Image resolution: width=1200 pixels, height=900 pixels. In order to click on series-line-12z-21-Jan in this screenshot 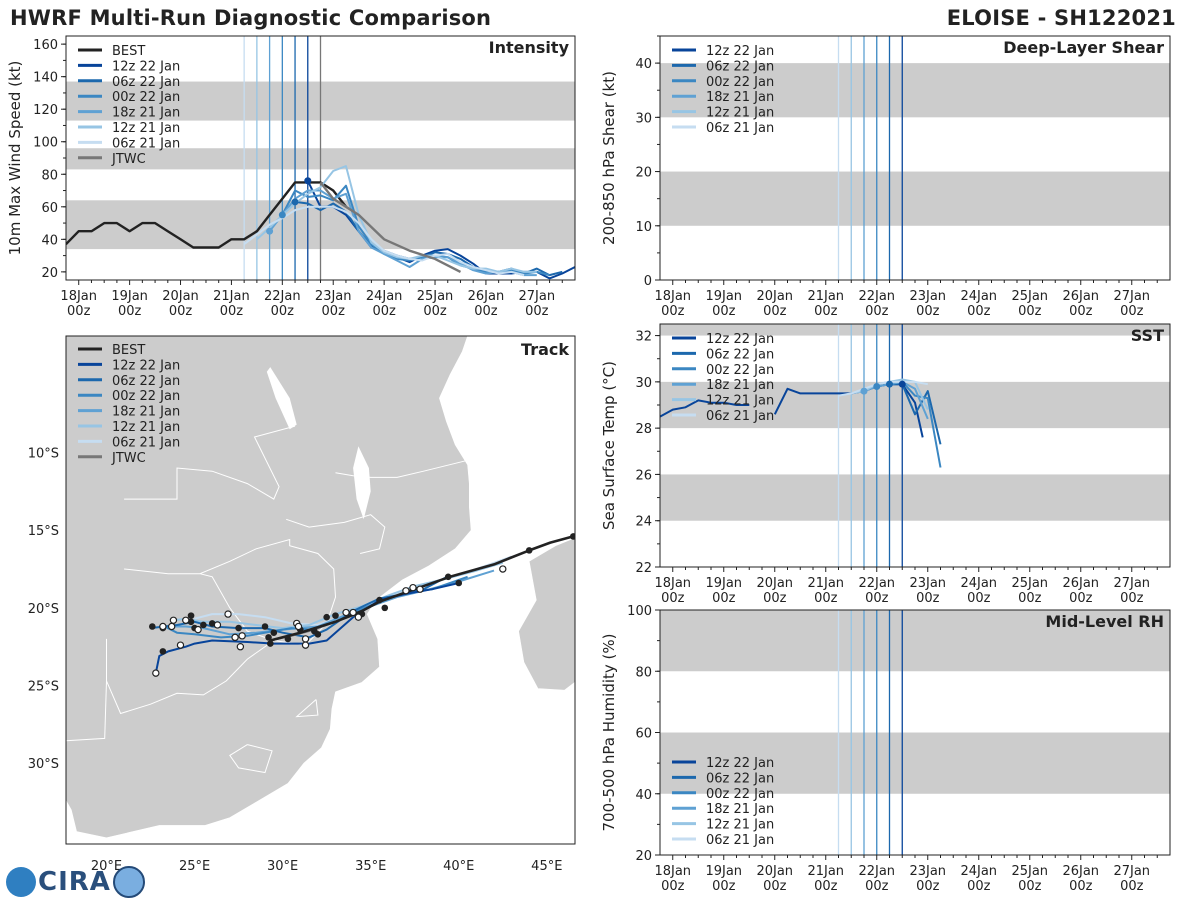, I will do `click(396, 219)`.